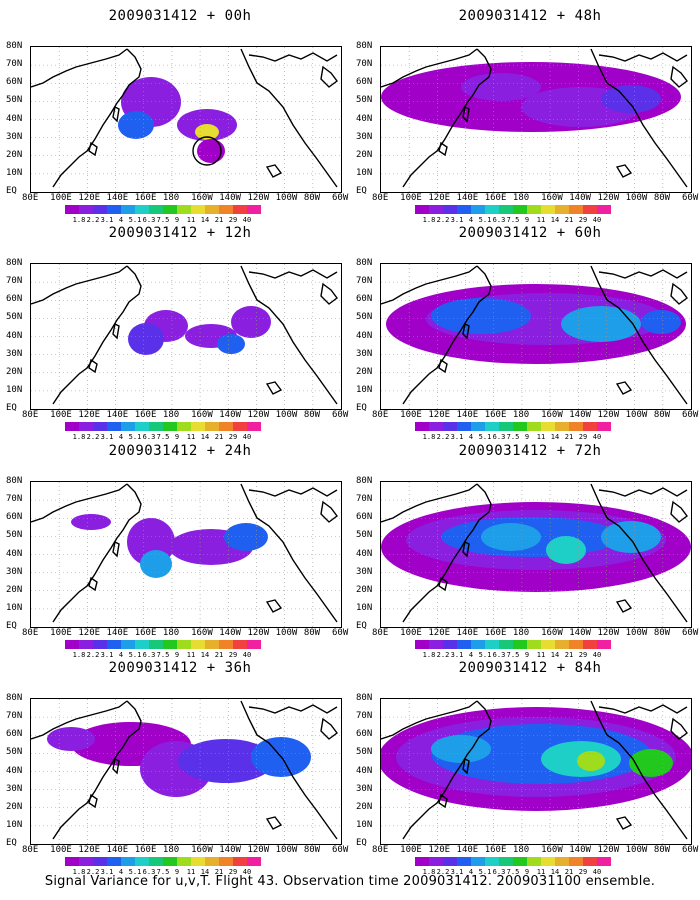 This screenshot has height=900, width=700. I want to click on lon-tick-label: 120W, so click(608, 633).